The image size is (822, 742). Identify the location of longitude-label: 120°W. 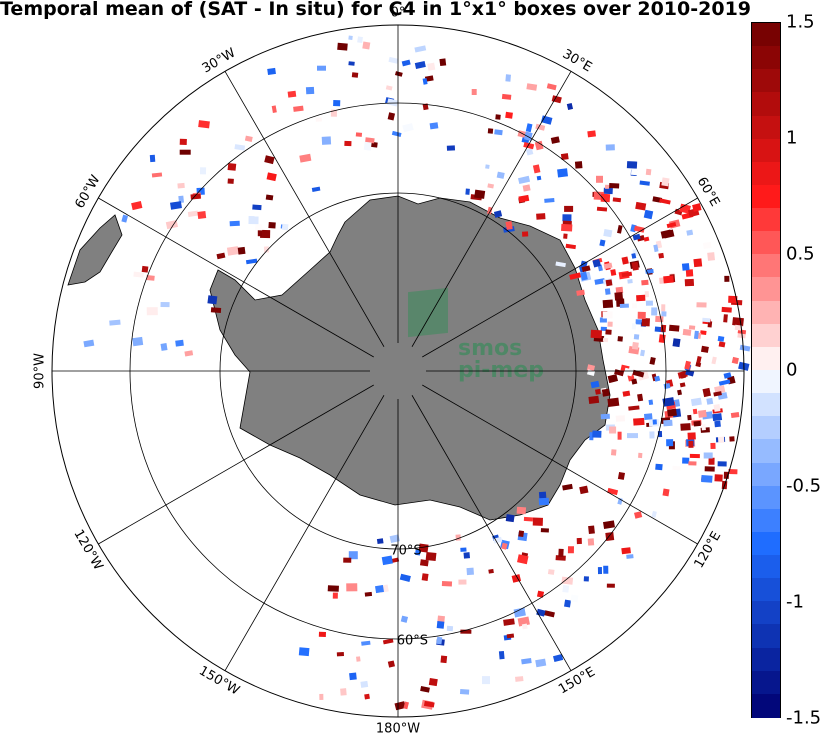
(87, 550).